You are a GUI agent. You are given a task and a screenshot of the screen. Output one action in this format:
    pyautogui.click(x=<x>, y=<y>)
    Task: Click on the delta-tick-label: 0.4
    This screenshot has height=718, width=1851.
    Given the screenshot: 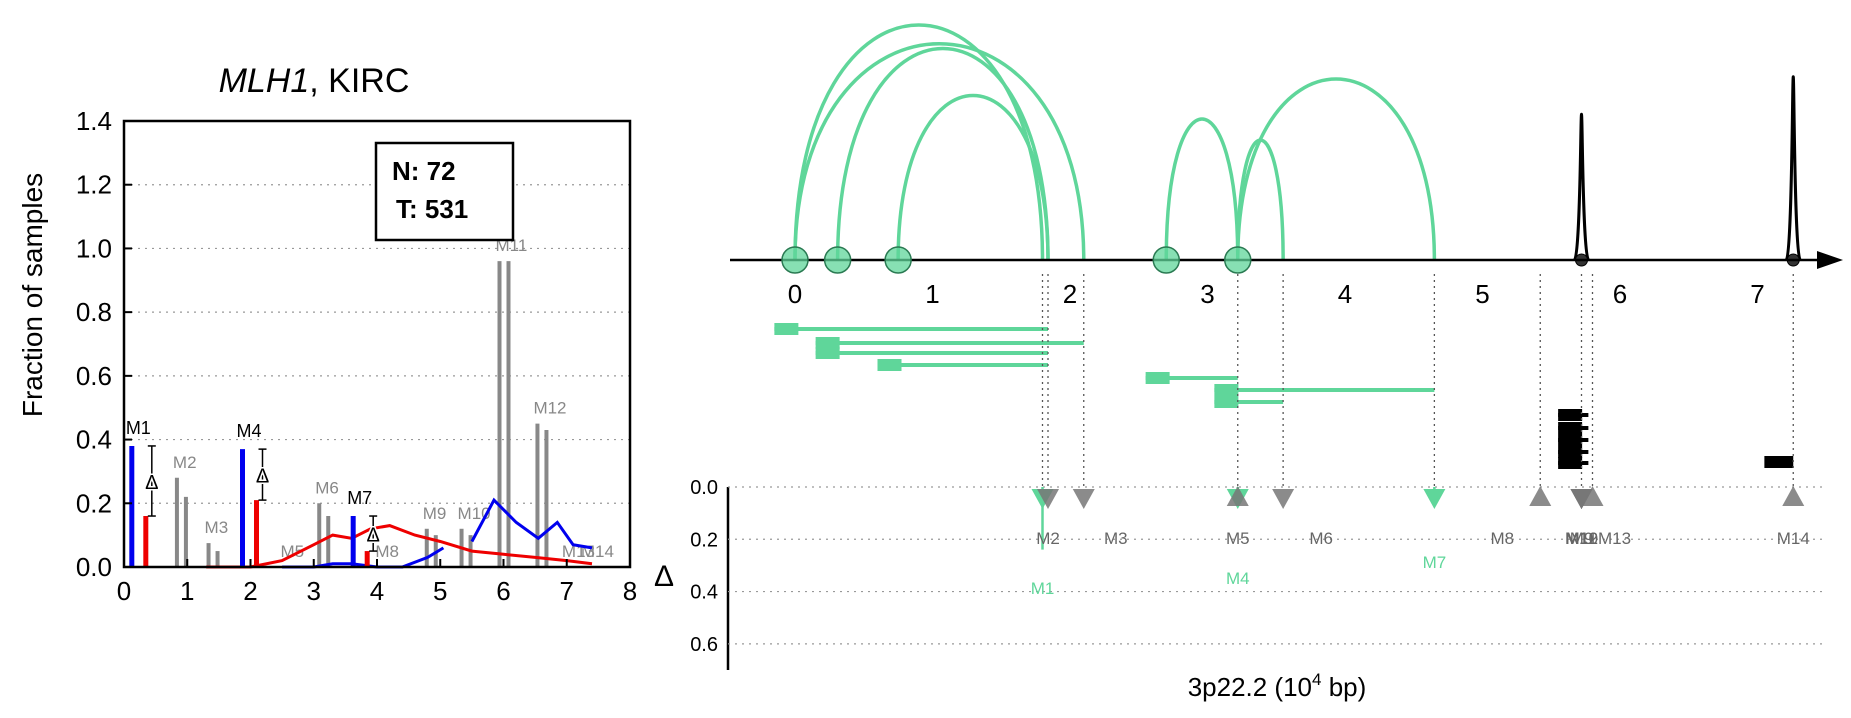 What is the action you would take?
    pyautogui.click(x=704, y=593)
    